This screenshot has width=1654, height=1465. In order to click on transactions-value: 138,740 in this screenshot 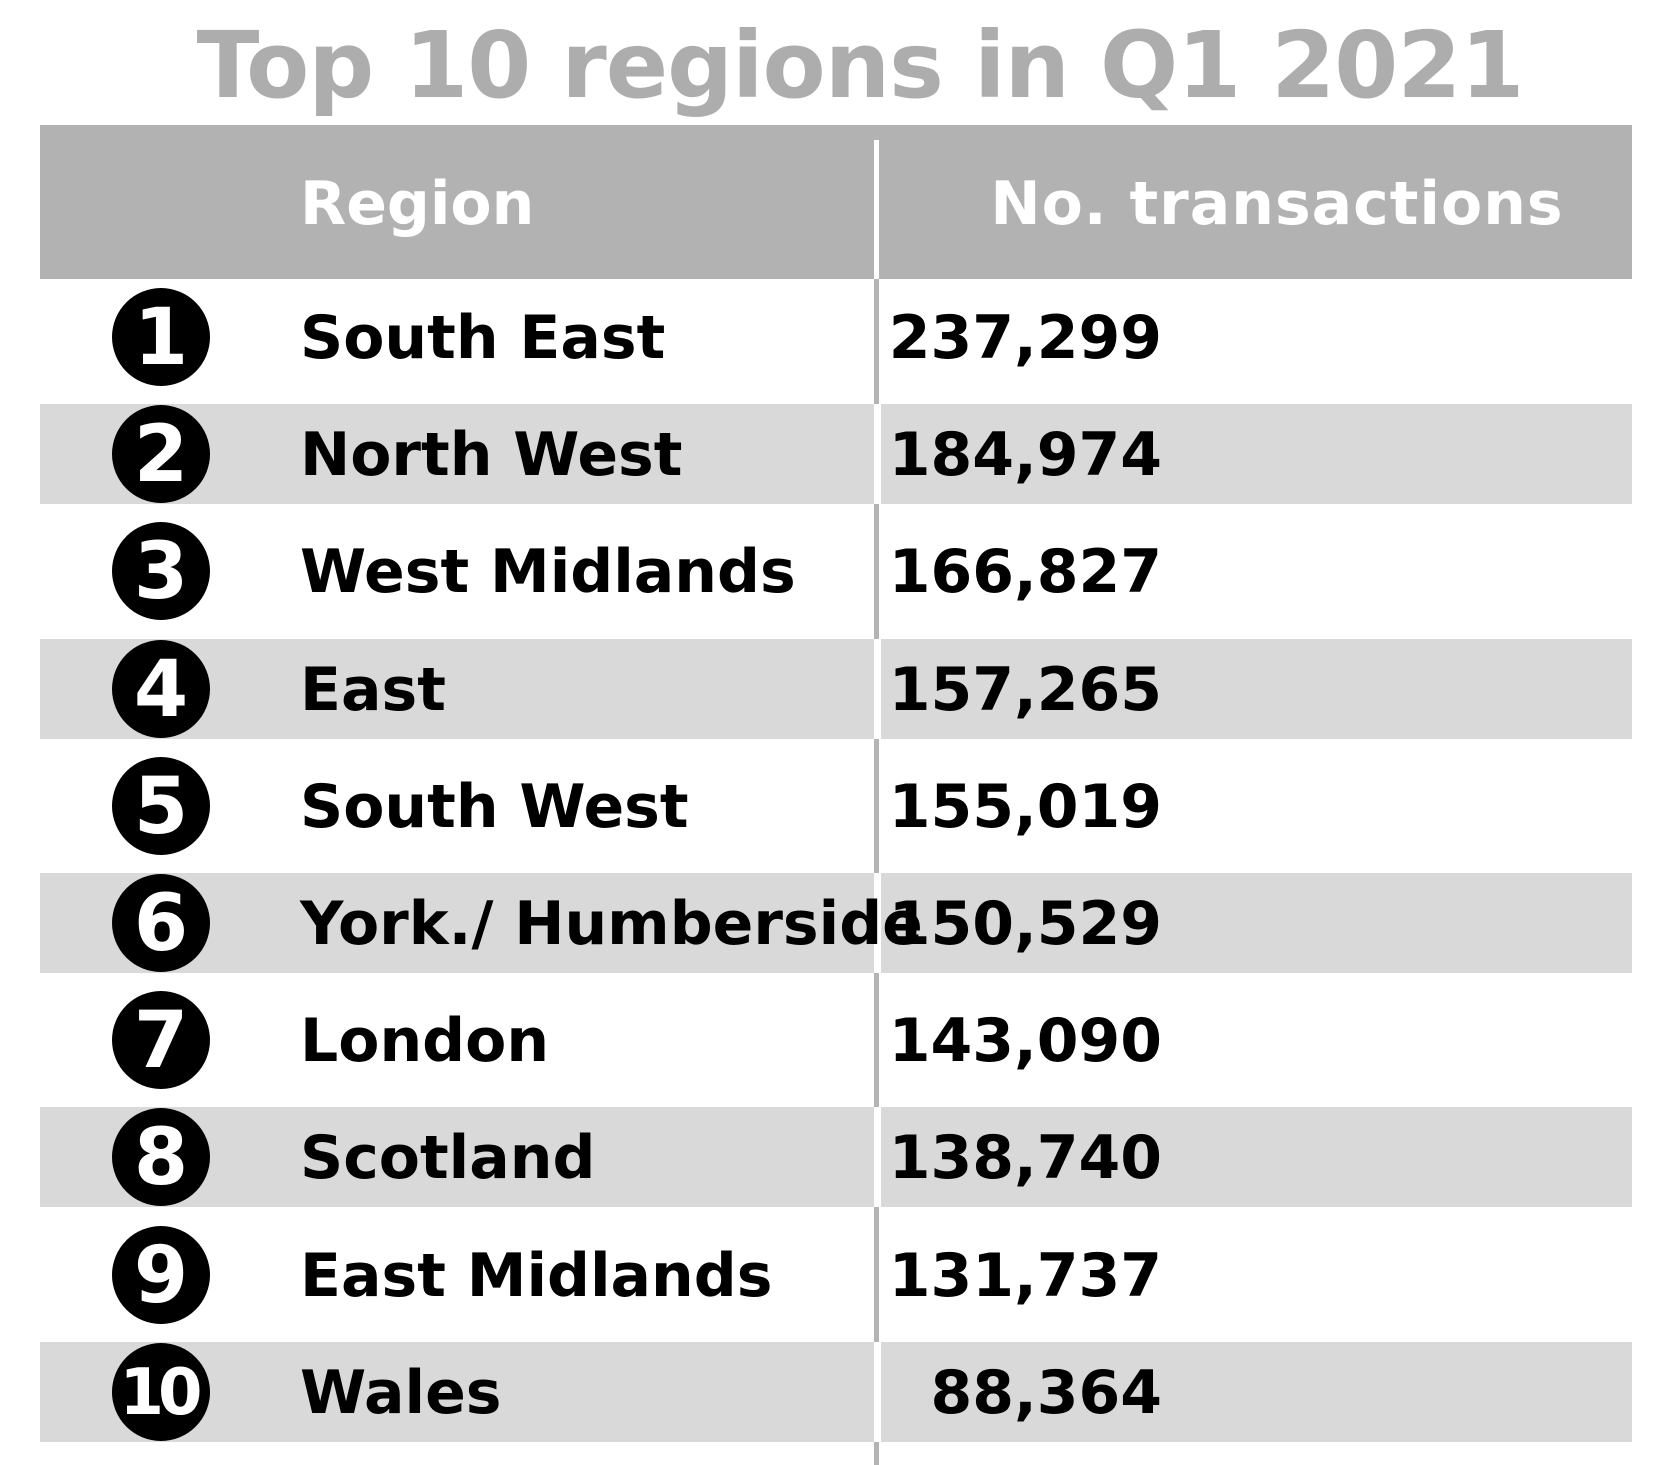, I will do `click(1025, 1158)`.